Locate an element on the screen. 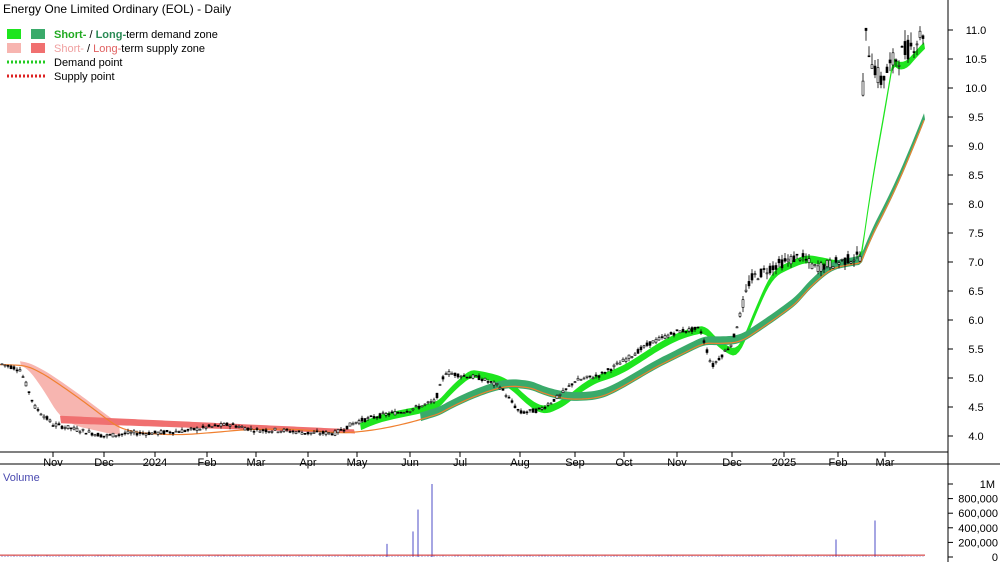 This screenshot has height=562, width=1000. volume-panel-label: Volume is located at coordinates (21, 478).